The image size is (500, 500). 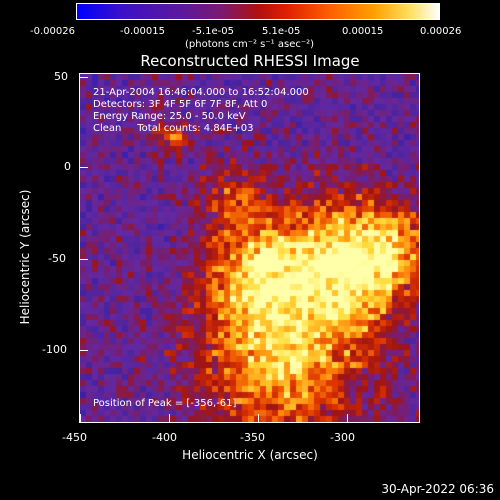 What do you see at coordinates (180, 104) in the screenshot?
I see `info-detectors: Detectors: 3F 4F 5F 6F 7F 8F, Att 0` at bounding box center [180, 104].